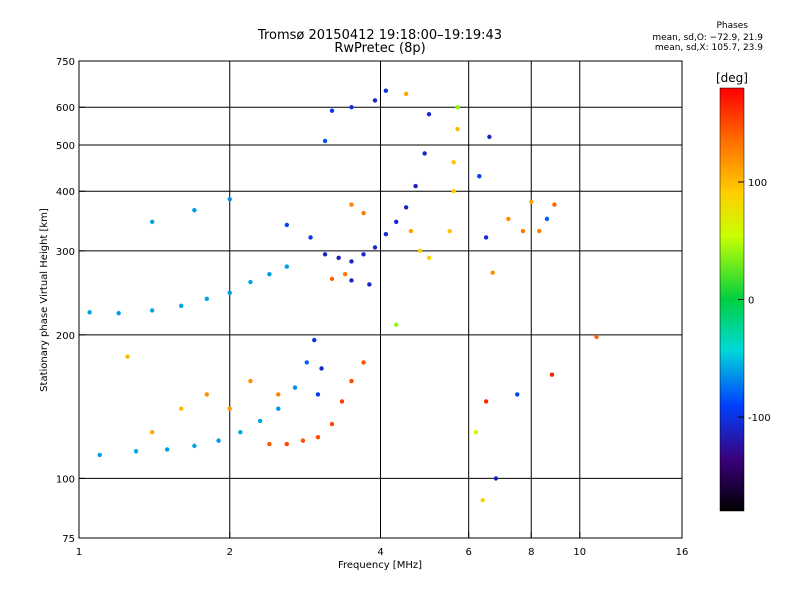 The width and height of the screenshot is (800, 600). I want to click on y-tick-label: 300, so click(65, 252).